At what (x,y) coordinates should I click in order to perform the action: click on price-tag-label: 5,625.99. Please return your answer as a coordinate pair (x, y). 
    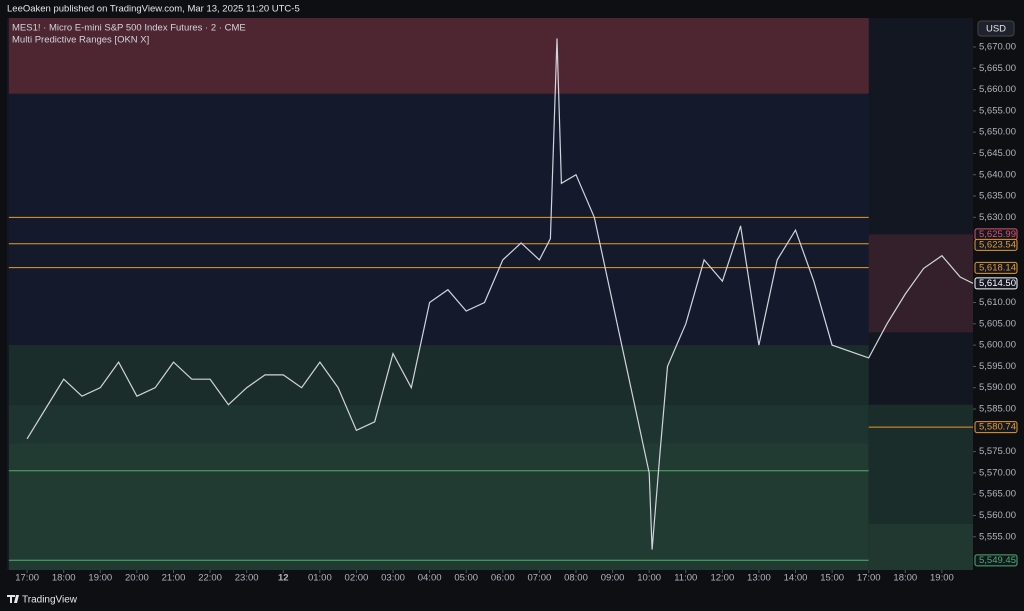
    Looking at the image, I should click on (997, 234).